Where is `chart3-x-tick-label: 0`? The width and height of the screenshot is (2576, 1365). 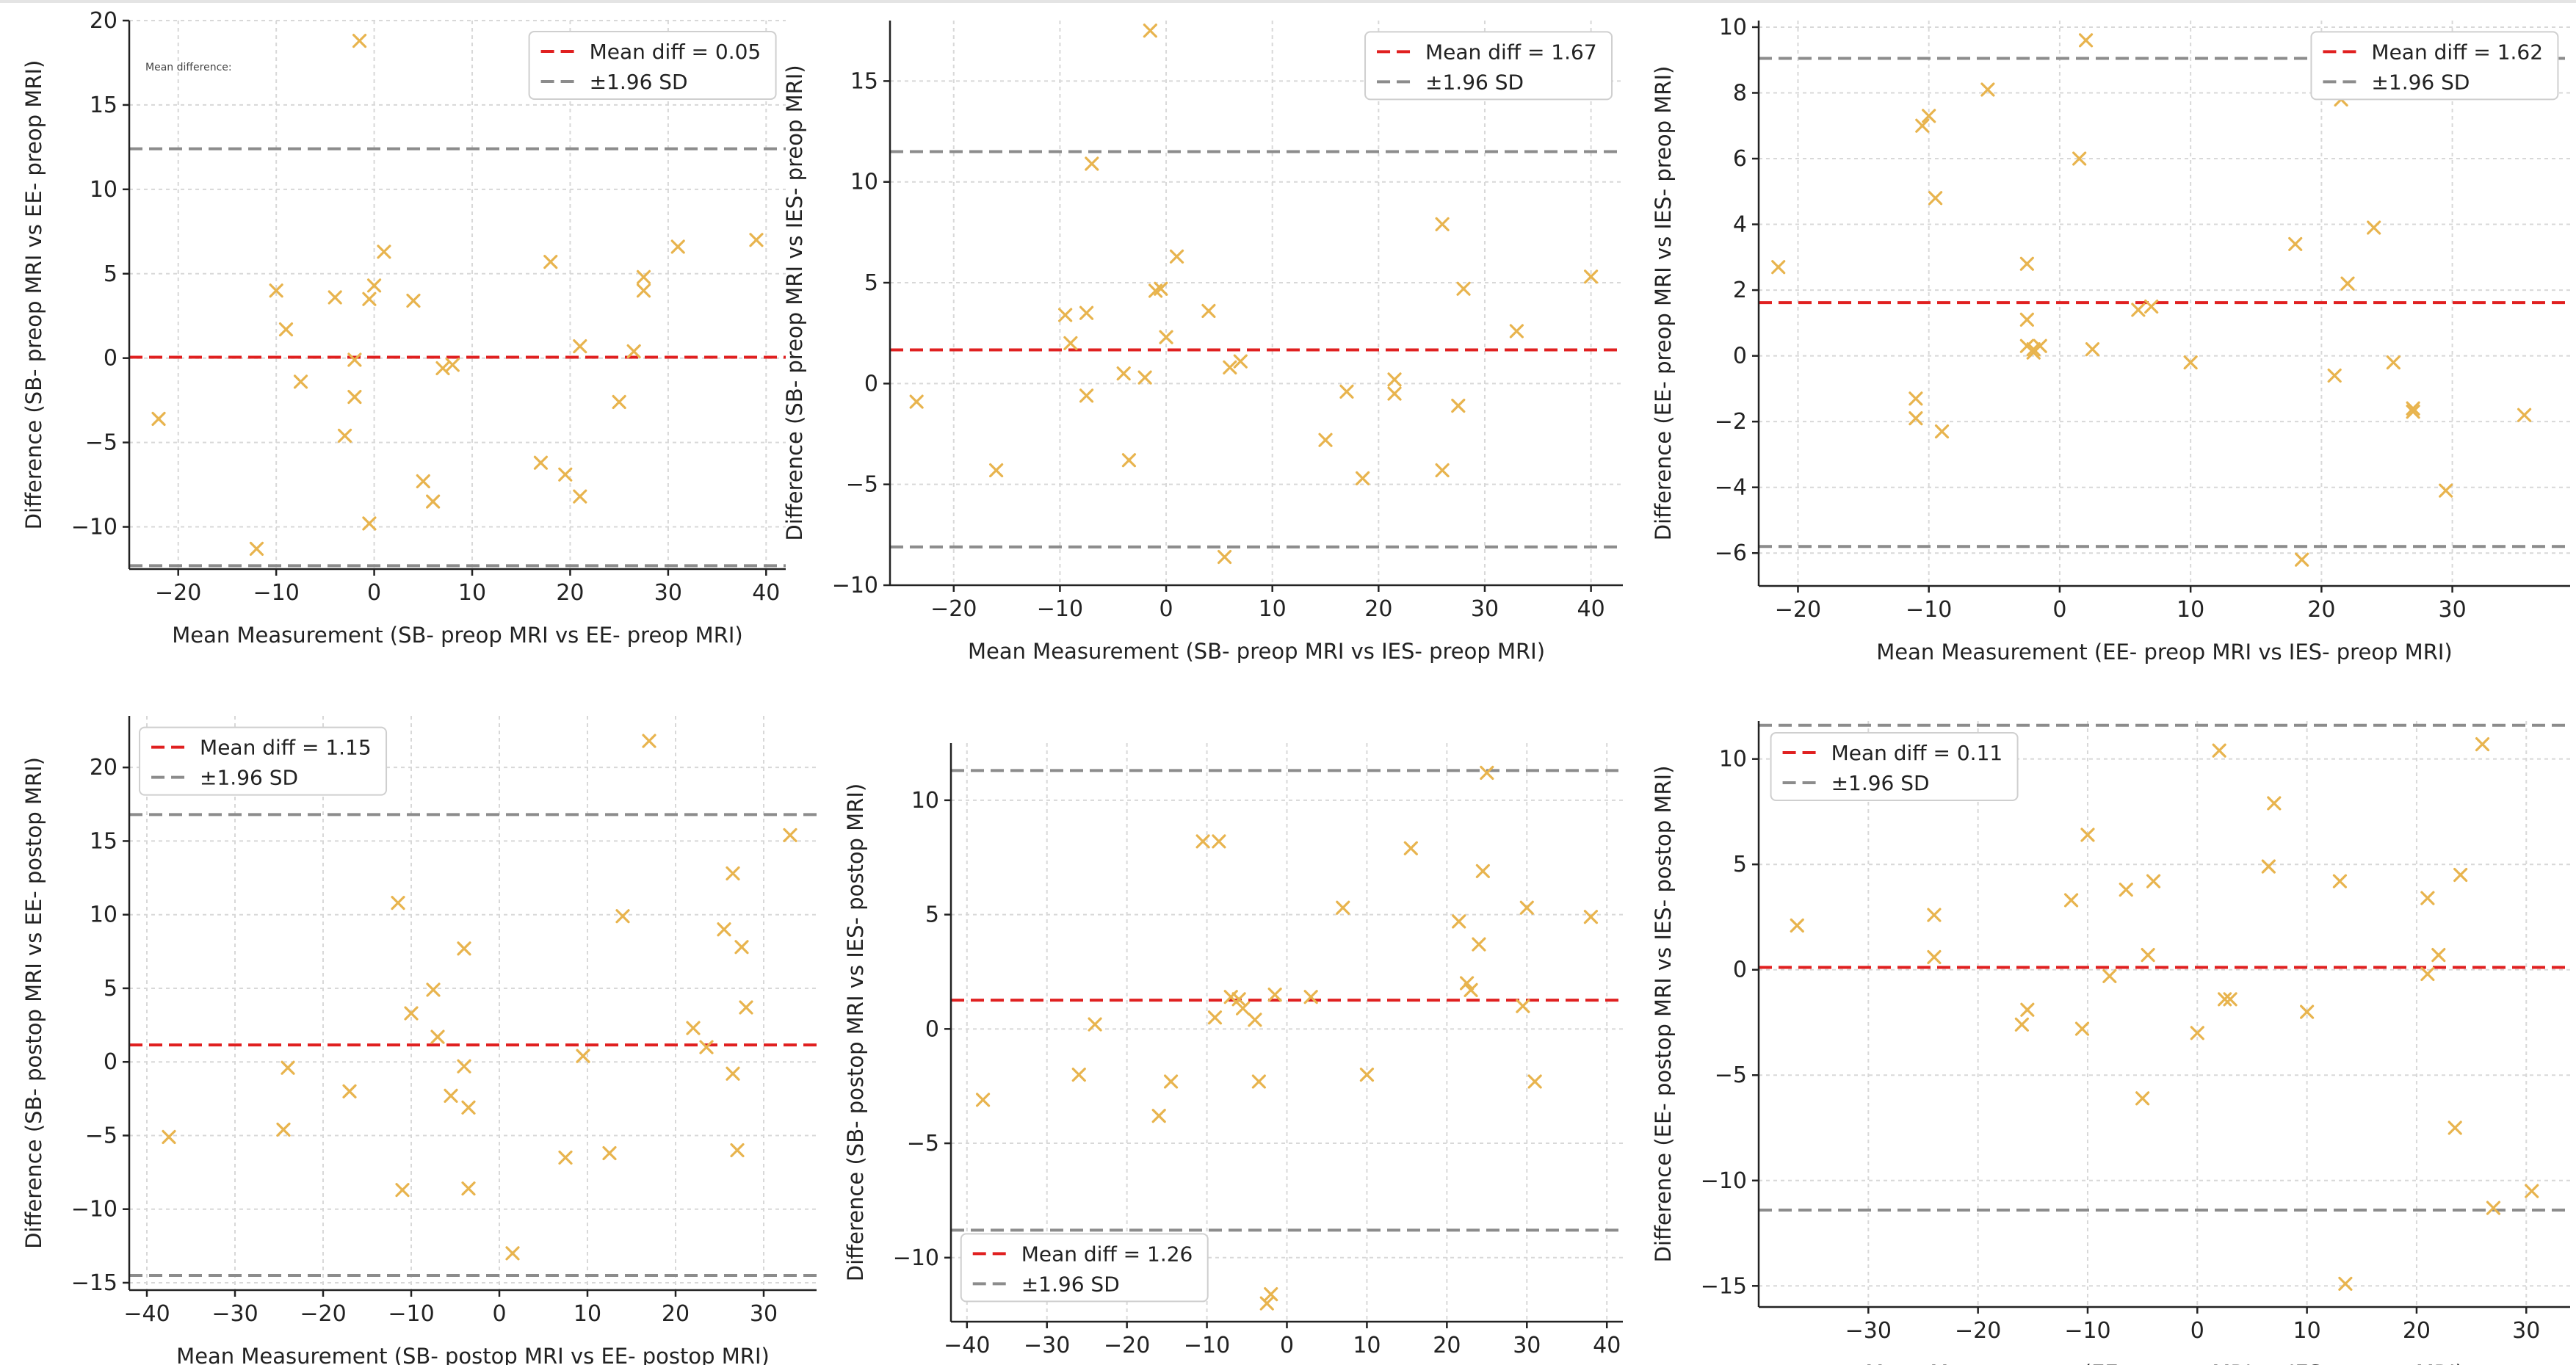
chart3-x-tick-label: 0 is located at coordinates (499, 1314).